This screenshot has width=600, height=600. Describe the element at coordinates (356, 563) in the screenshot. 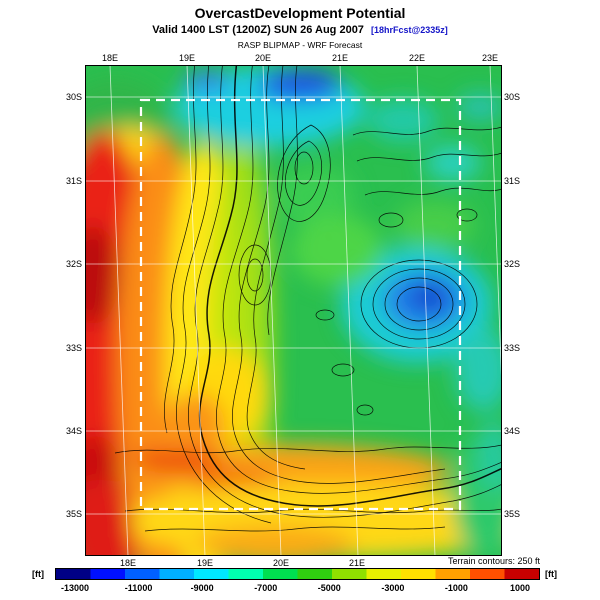

I see `lon-tick-bottom: 21E` at that location.